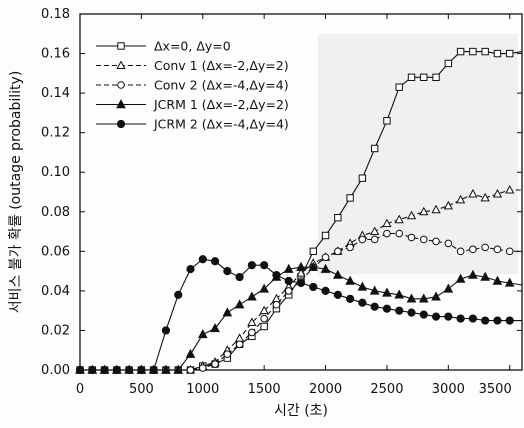 This screenshot has width=524, height=428. I want to click on legend-label: JCRM 2 (Δx=-4,Δy=4), so click(221, 124).